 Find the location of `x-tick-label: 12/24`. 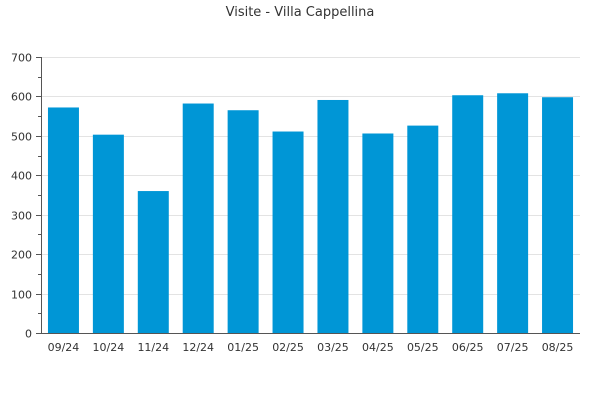

x-tick-label: 12/24 is located at coordinates (198, 347).